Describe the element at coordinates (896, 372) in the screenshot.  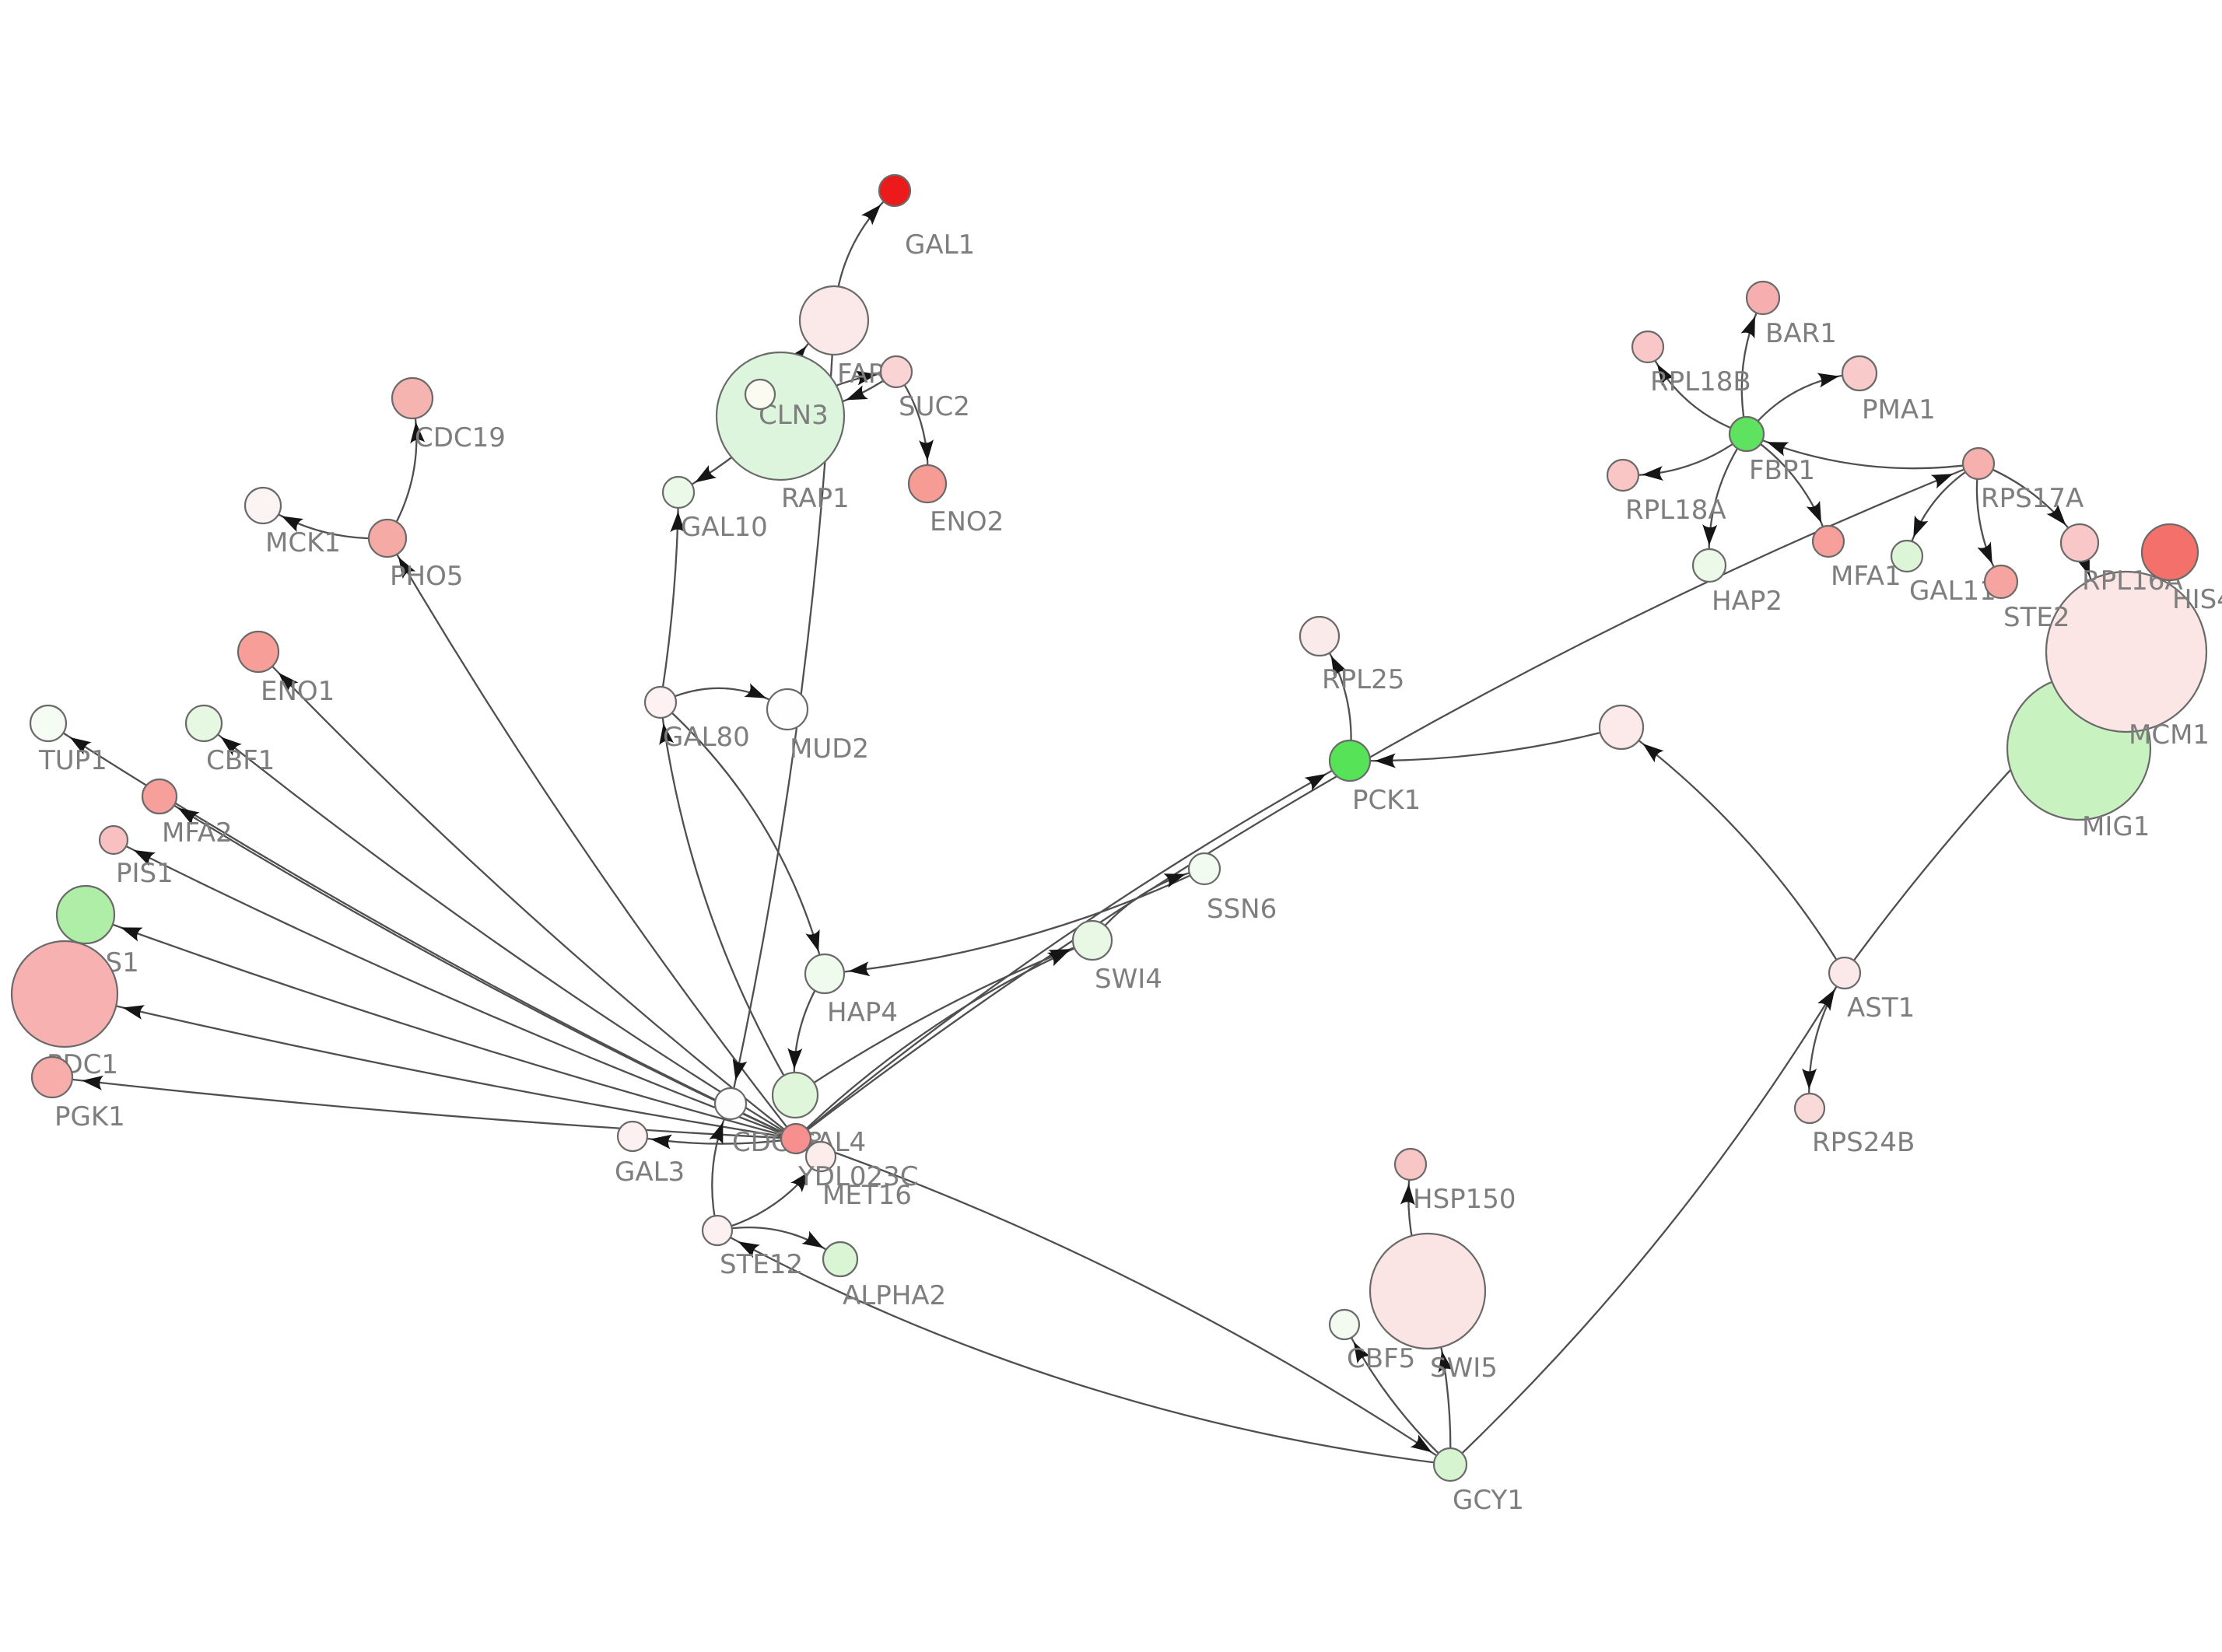
I see `node-SUC2` at that location.